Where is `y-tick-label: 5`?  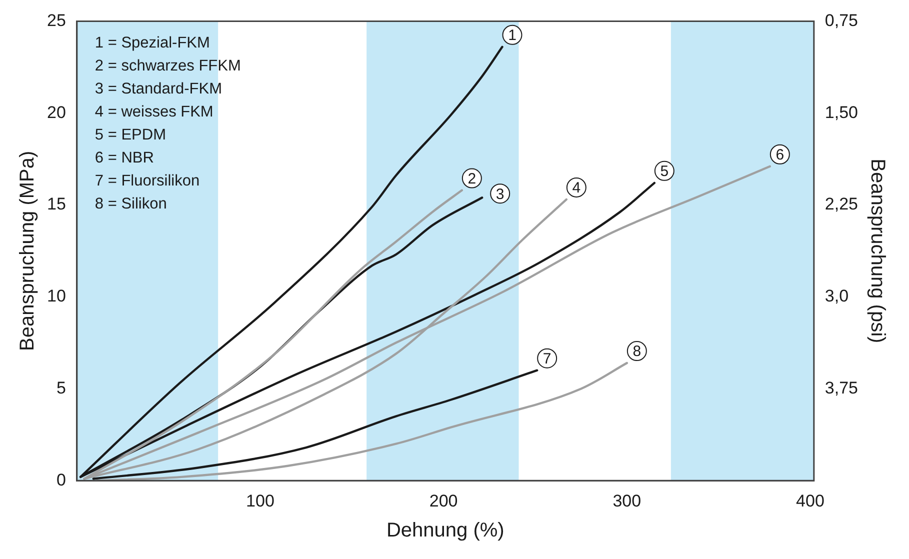
y-tick-label: 5 is located at coordinates (61, 388).